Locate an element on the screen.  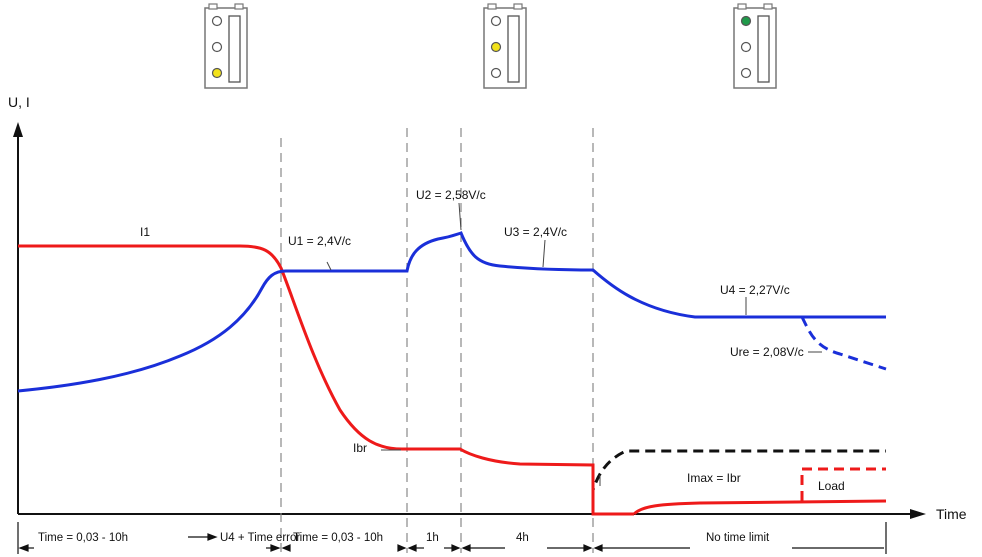
ure-voltage-curve is located at coordinates (843, 343).